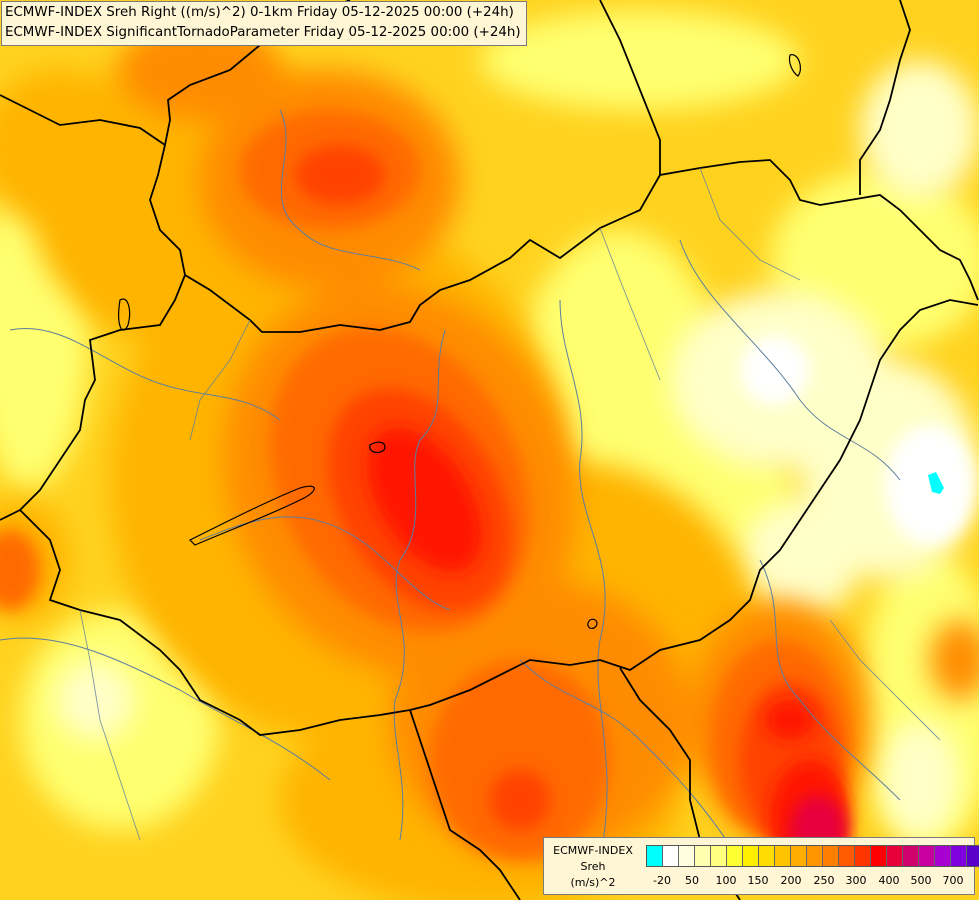 The height and width of the screenshot is (900, 979). Describe the element at coordinates (758, 880) in the screenshot. I see `legend-tick-label: 150` at that location.